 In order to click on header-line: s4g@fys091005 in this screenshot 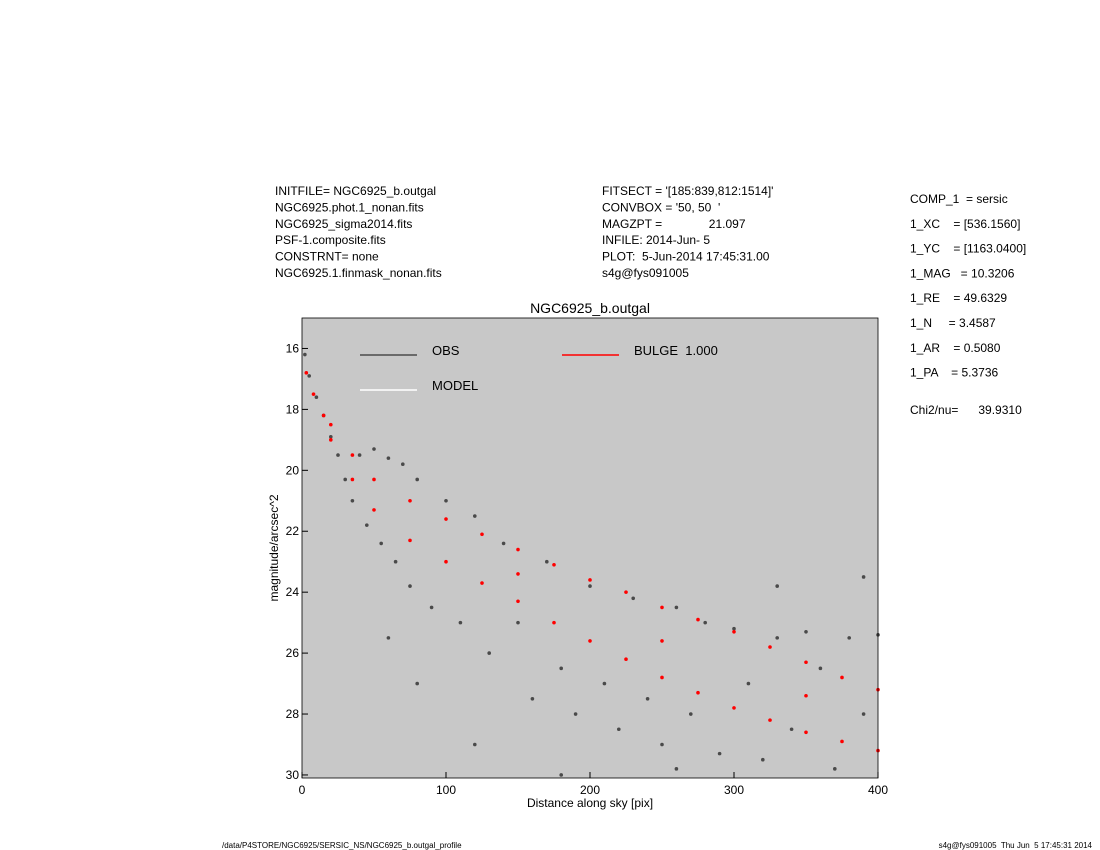, I will do `click(645, 273)`.